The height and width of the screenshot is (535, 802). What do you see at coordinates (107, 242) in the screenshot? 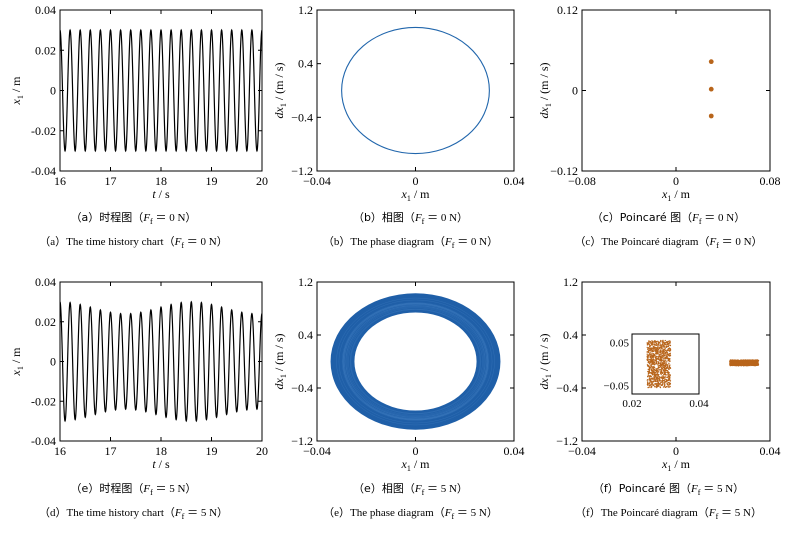
I see `caption-prefix: （a）The time history chart（` at bounding box center [107, 242].